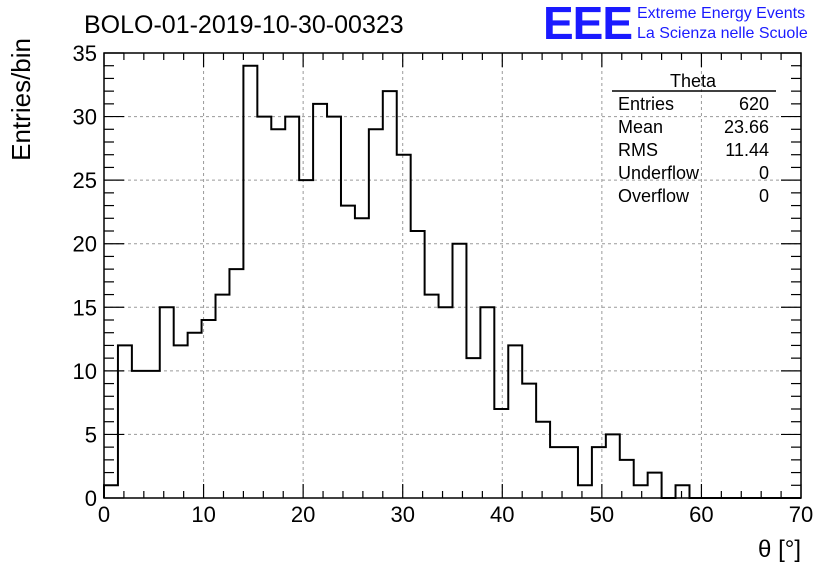  What do you see at coordinates (701, 514) in the screenshot?
I see `x-tick-label: 60` at bounding box center [701, 514].